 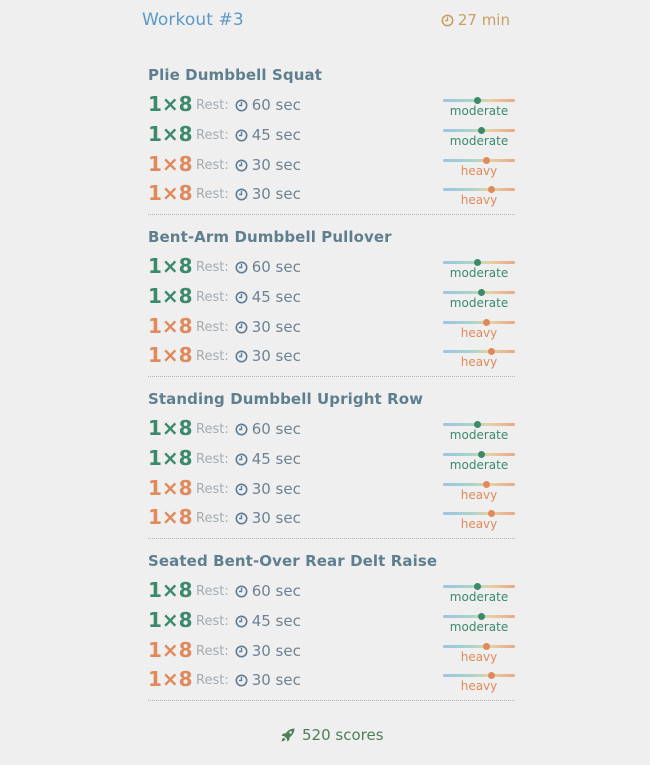 What do you see at coordinates (270, 237) in the screenshot?
I see `exercise-name: Bent-Arm Dumbbell Pullover` at bounding box center [270, 237].